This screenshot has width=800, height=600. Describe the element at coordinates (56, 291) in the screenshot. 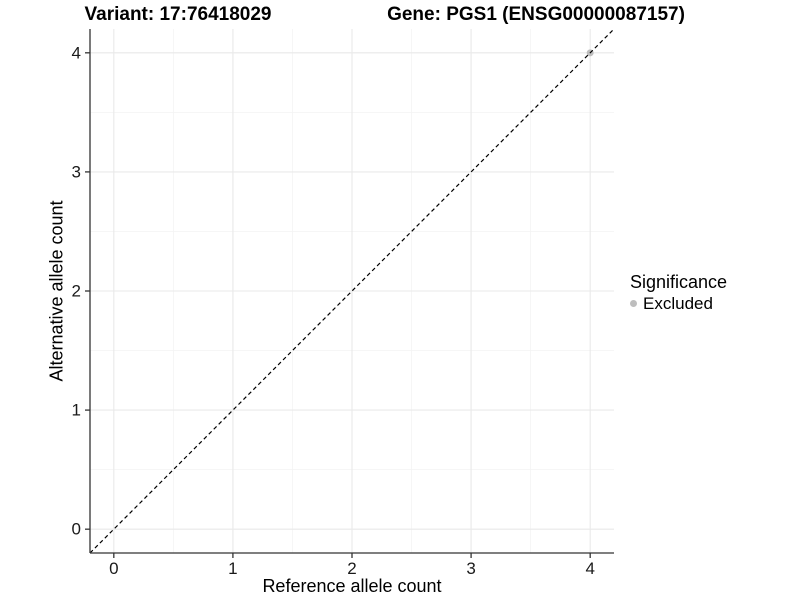

I see `y-axis-title: Alternative allele count` at that location.